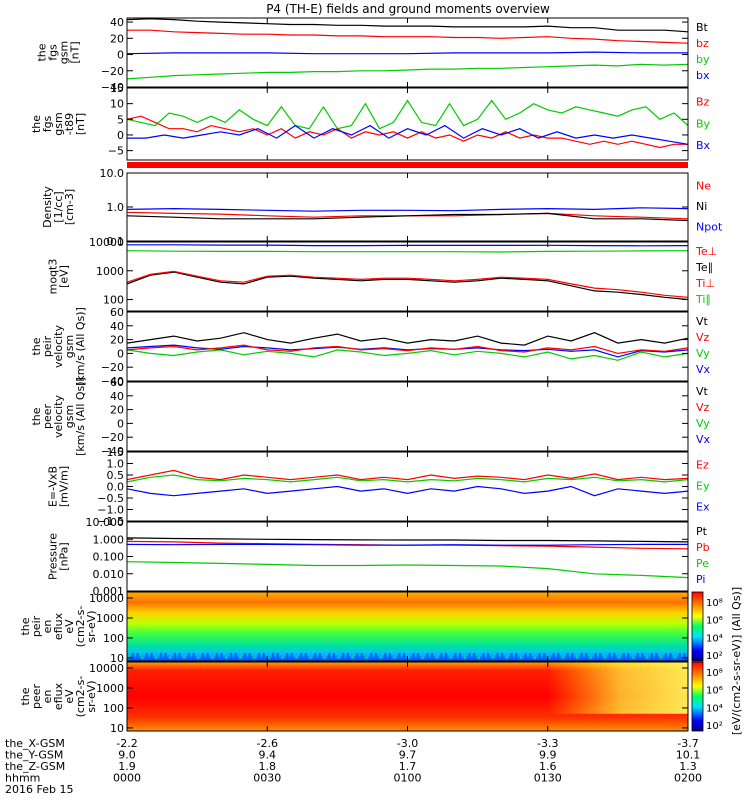 The image size is (750, 800). What do you see at coordinates (36, 697) in the screenshot?
I see `y-axis-label: peer` at bounding box center [36, 697].